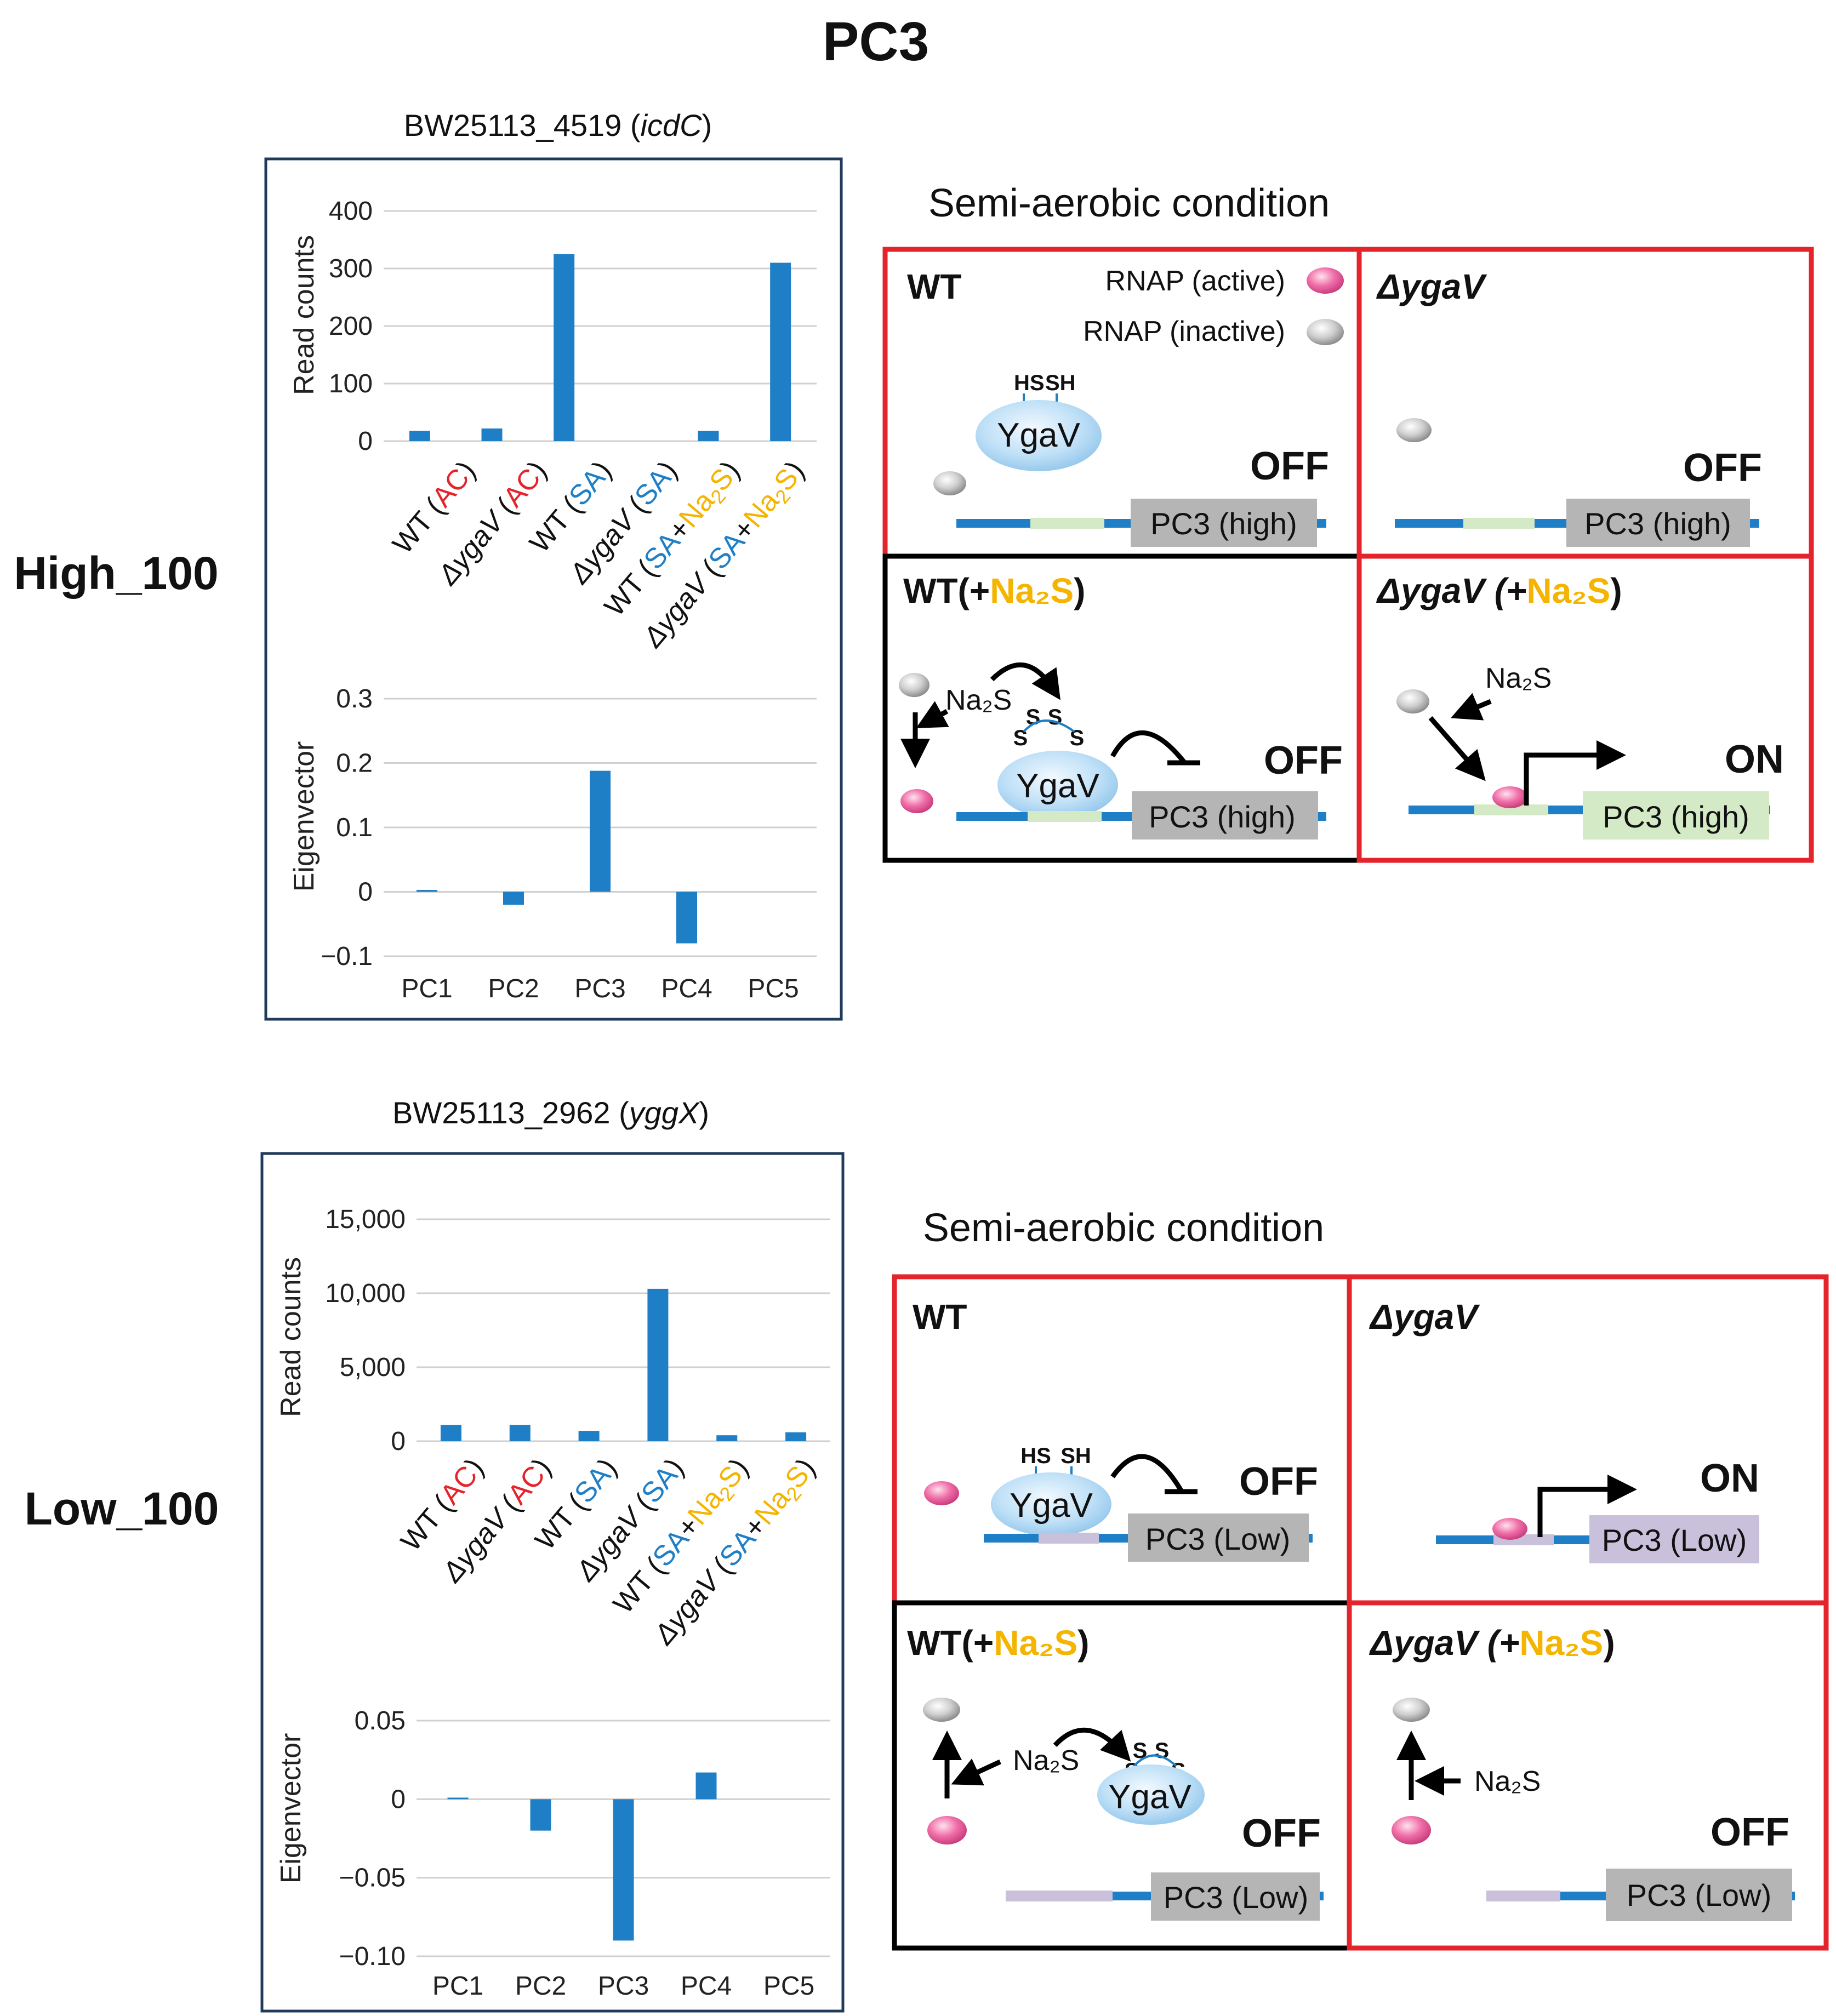 This screenshot has width=1836, height=2016. Describe the element at coordinates (355, 763) in the screenshot. I see `y-tick-label: 0.2` at that location.